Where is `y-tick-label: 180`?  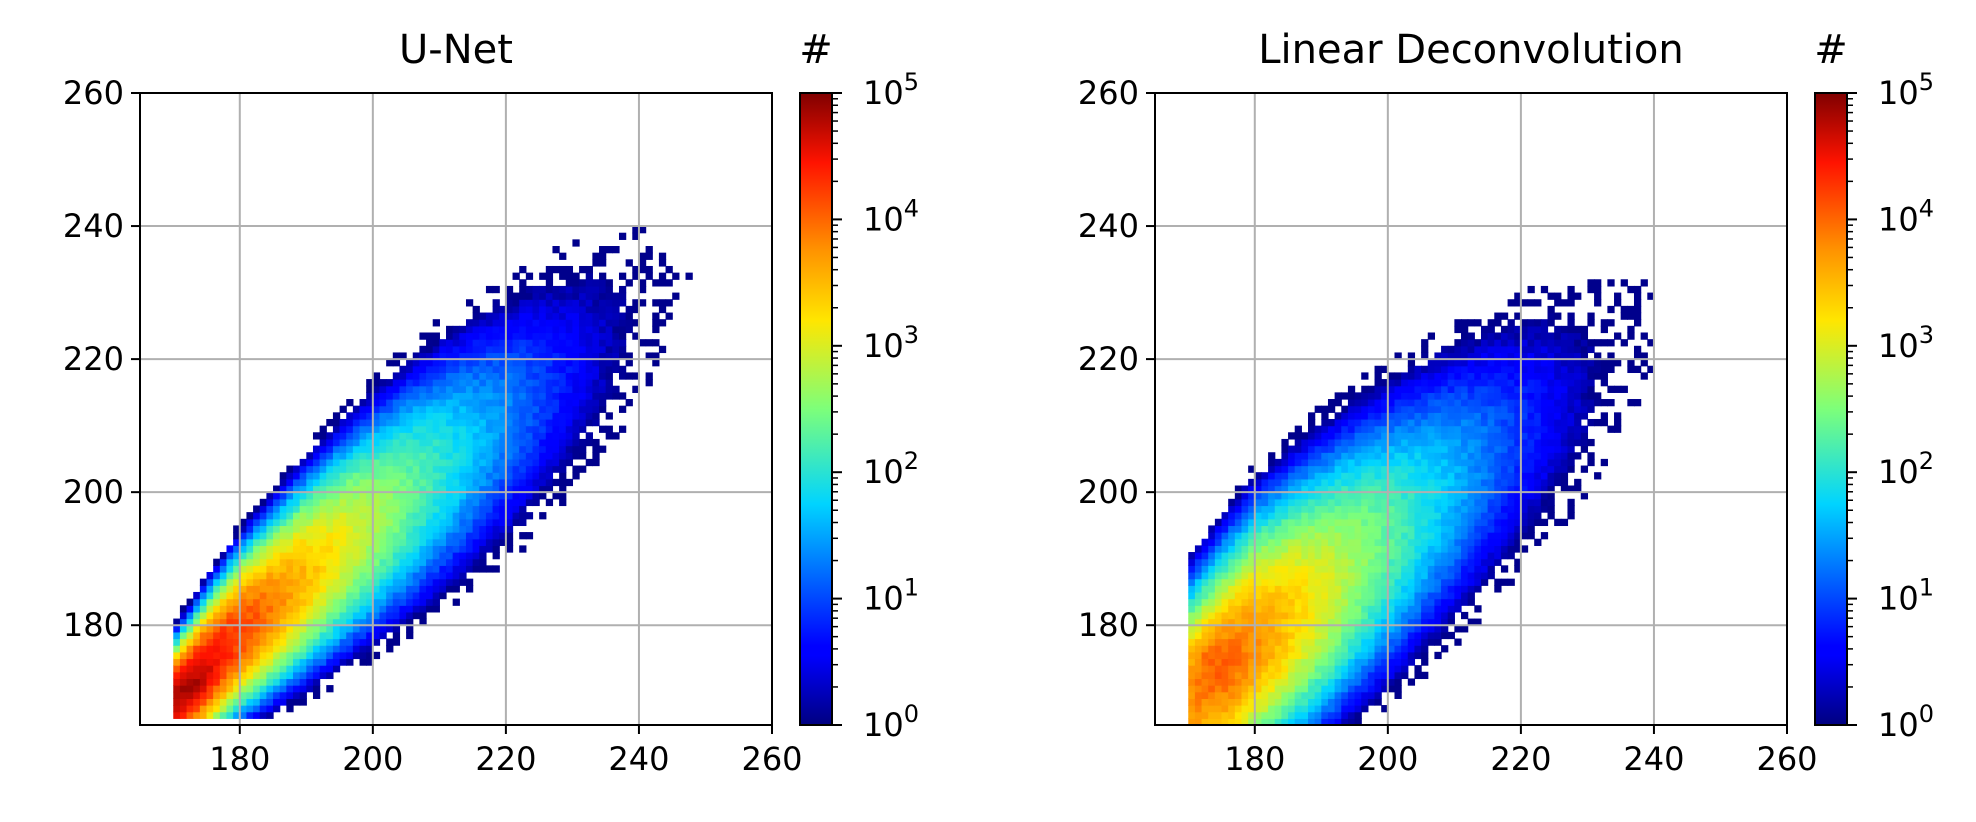 y-tick-label: 180 is located at coordinates (1108, 625).